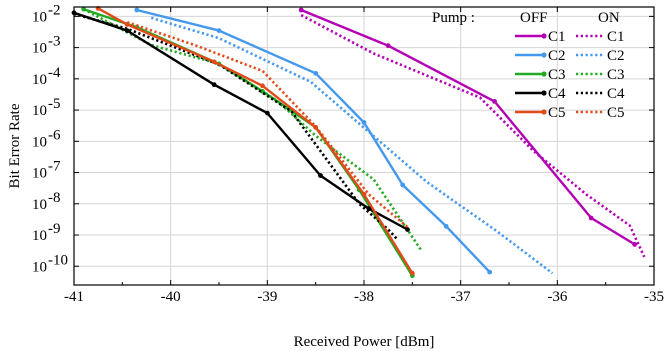  I want to click on y-tick-exponent: -5, so click(54, 104).